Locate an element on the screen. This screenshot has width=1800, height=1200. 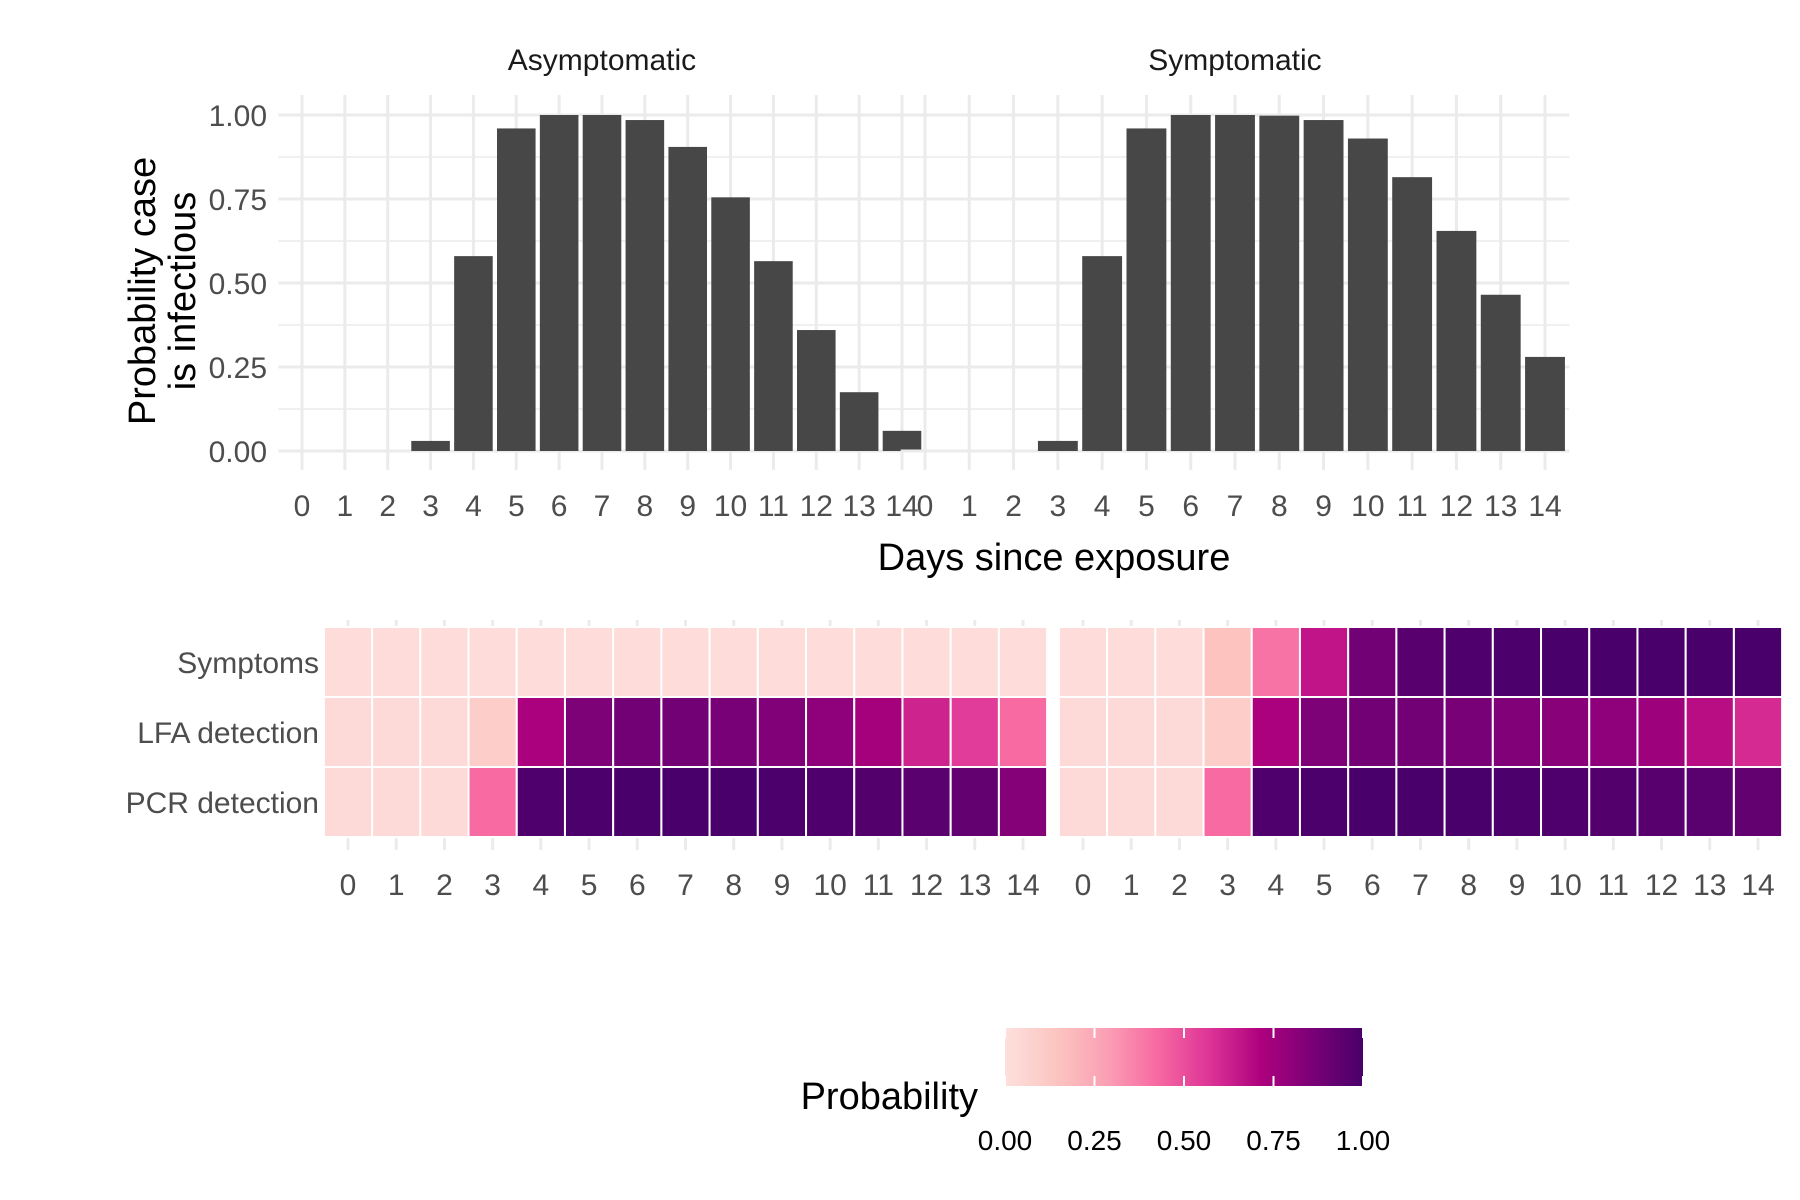
heatmap-row-label: PCR detection is located at coordinates (222, 803).